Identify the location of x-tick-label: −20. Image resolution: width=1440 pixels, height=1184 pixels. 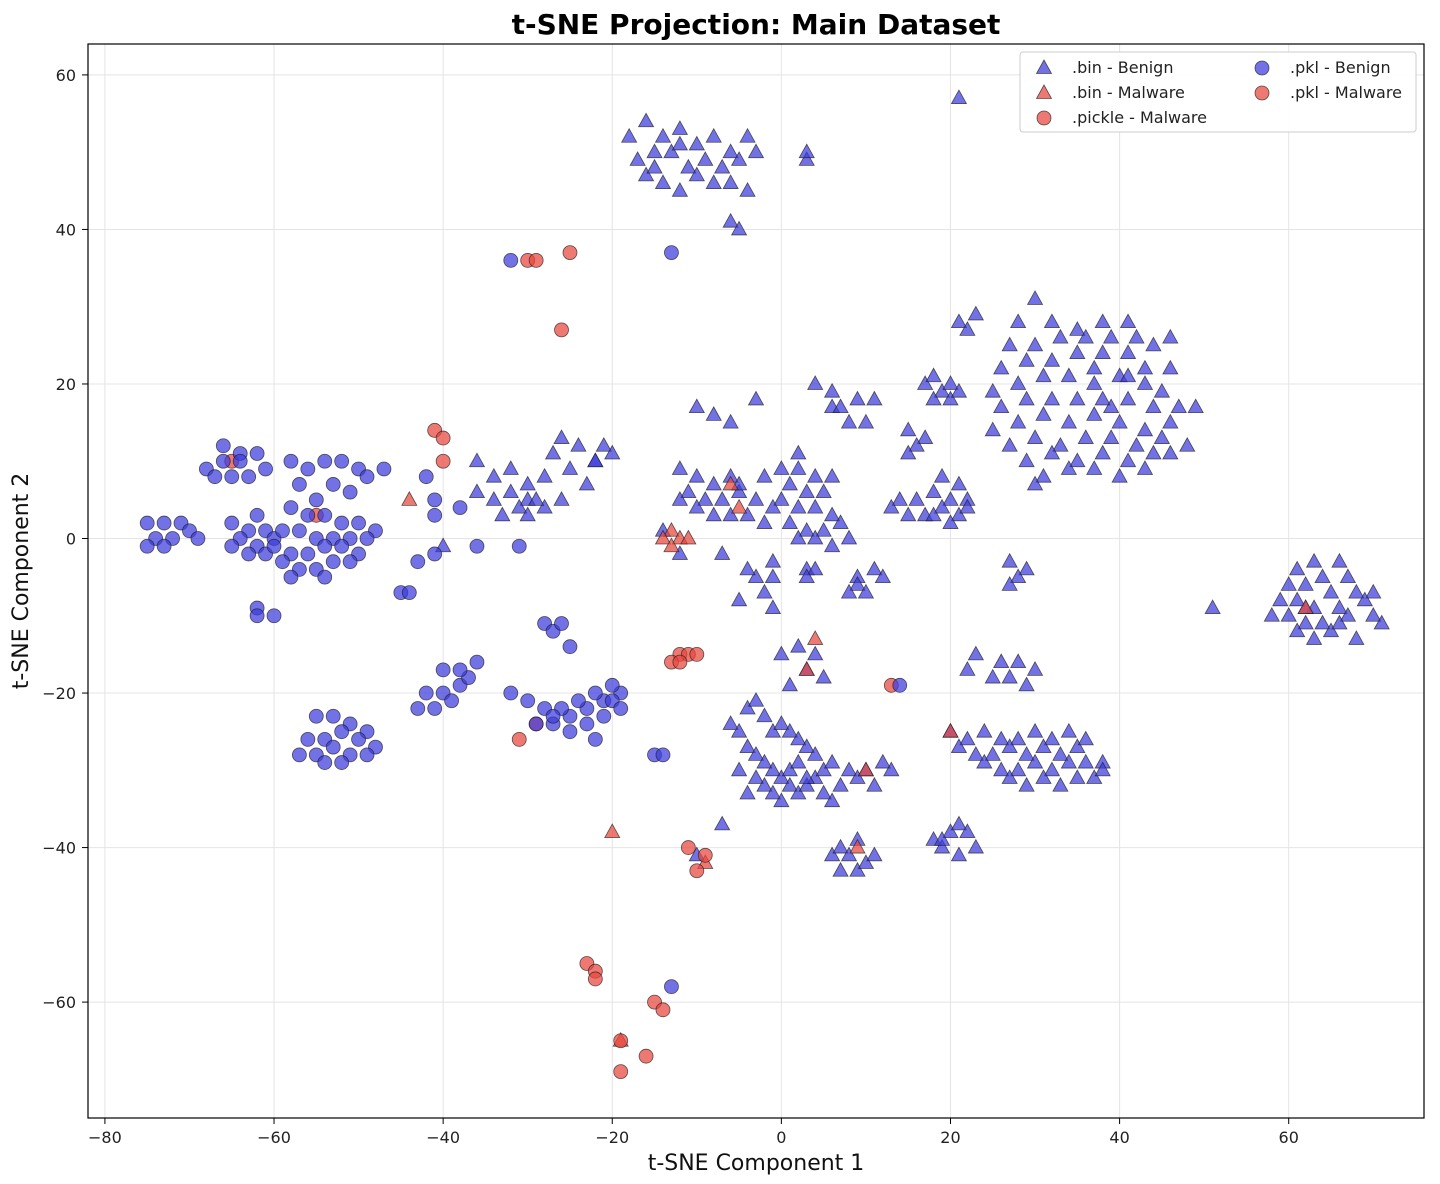
(612, 1137).